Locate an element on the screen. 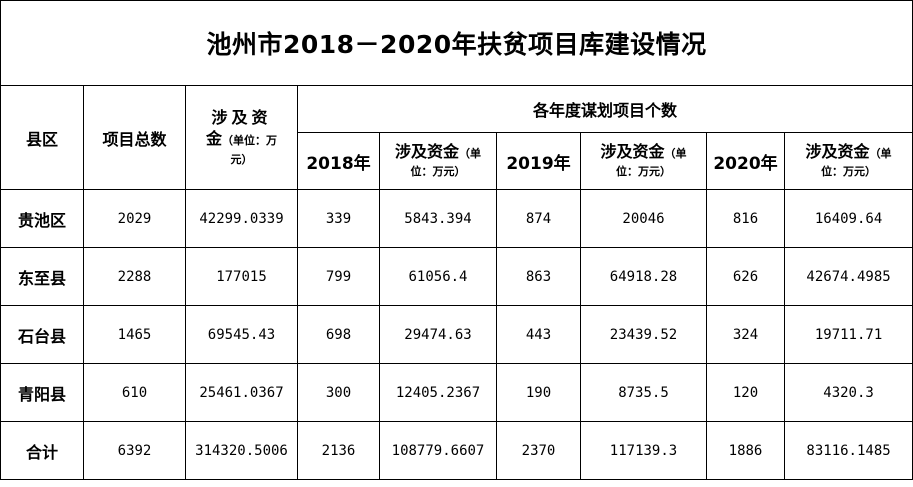 The height and width of the screenshot is (487, 913). header-total-funds-line2-small: （单位：万 is located at coordinates (249, 140).